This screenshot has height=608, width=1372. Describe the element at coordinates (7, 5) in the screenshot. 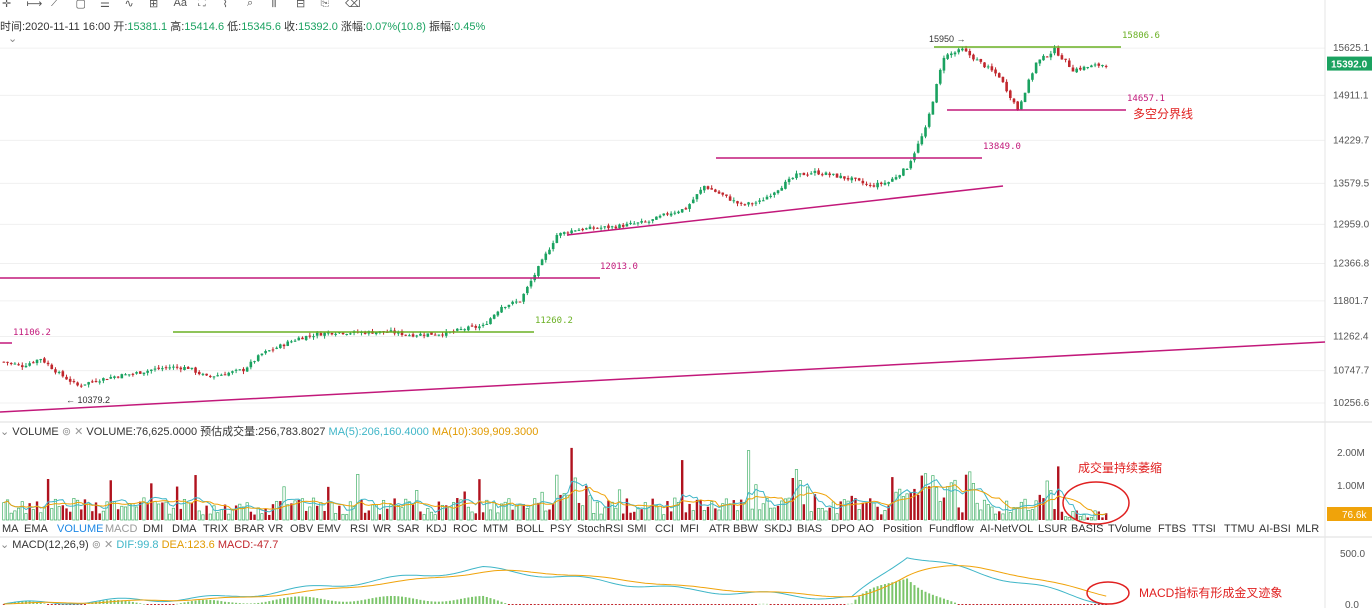

I see `crosshair-icon: ✛` at that location.